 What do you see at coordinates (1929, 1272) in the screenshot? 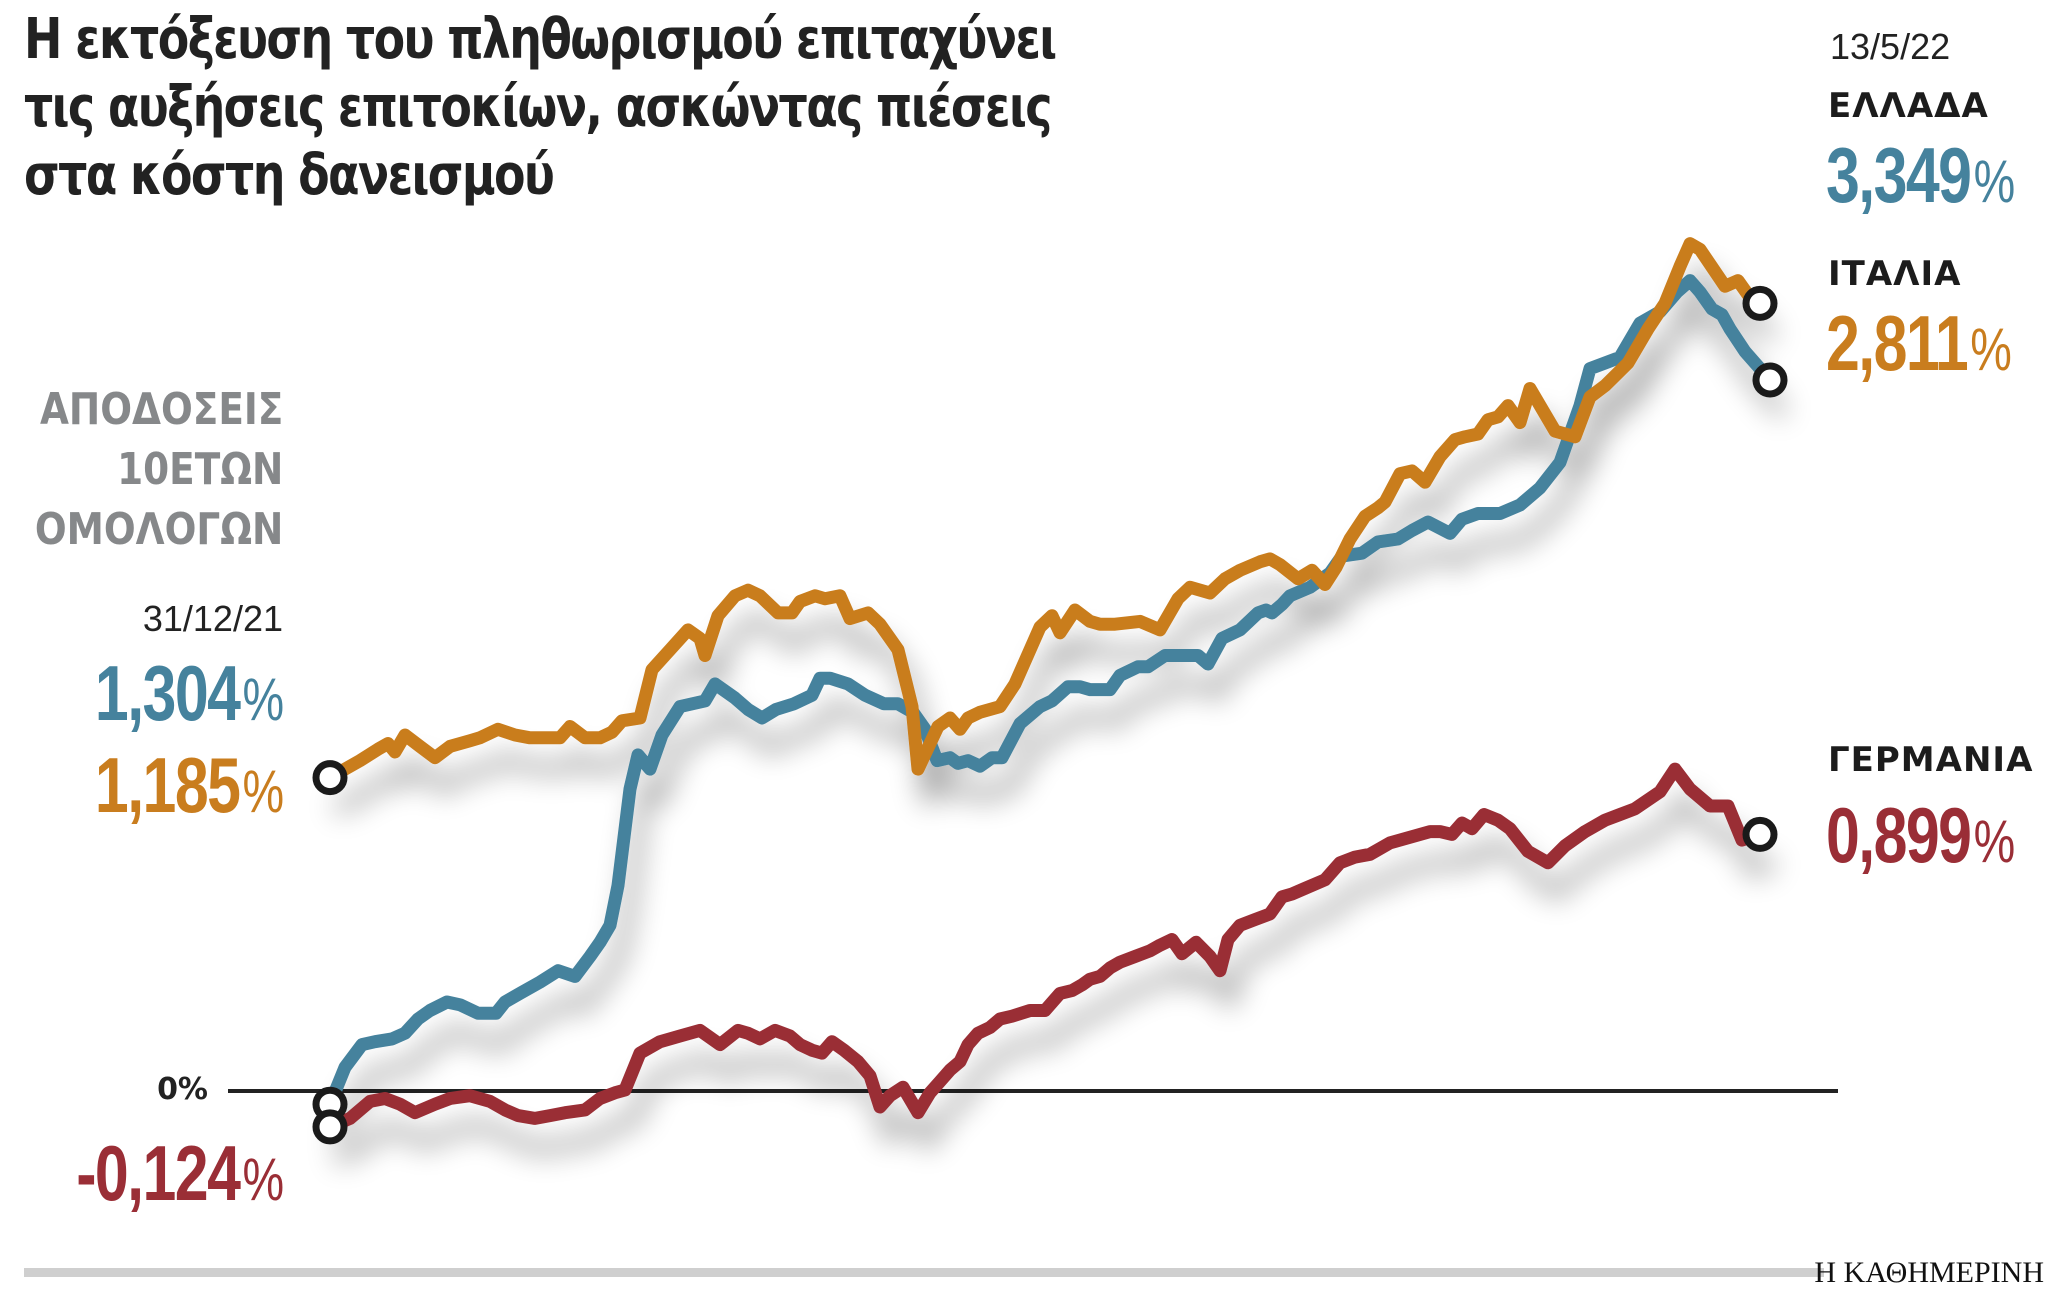
I see `brand-logo: Η ΚΑΘΗΜΕΡΙΝΗ` at bounding box center [1929, 1272].